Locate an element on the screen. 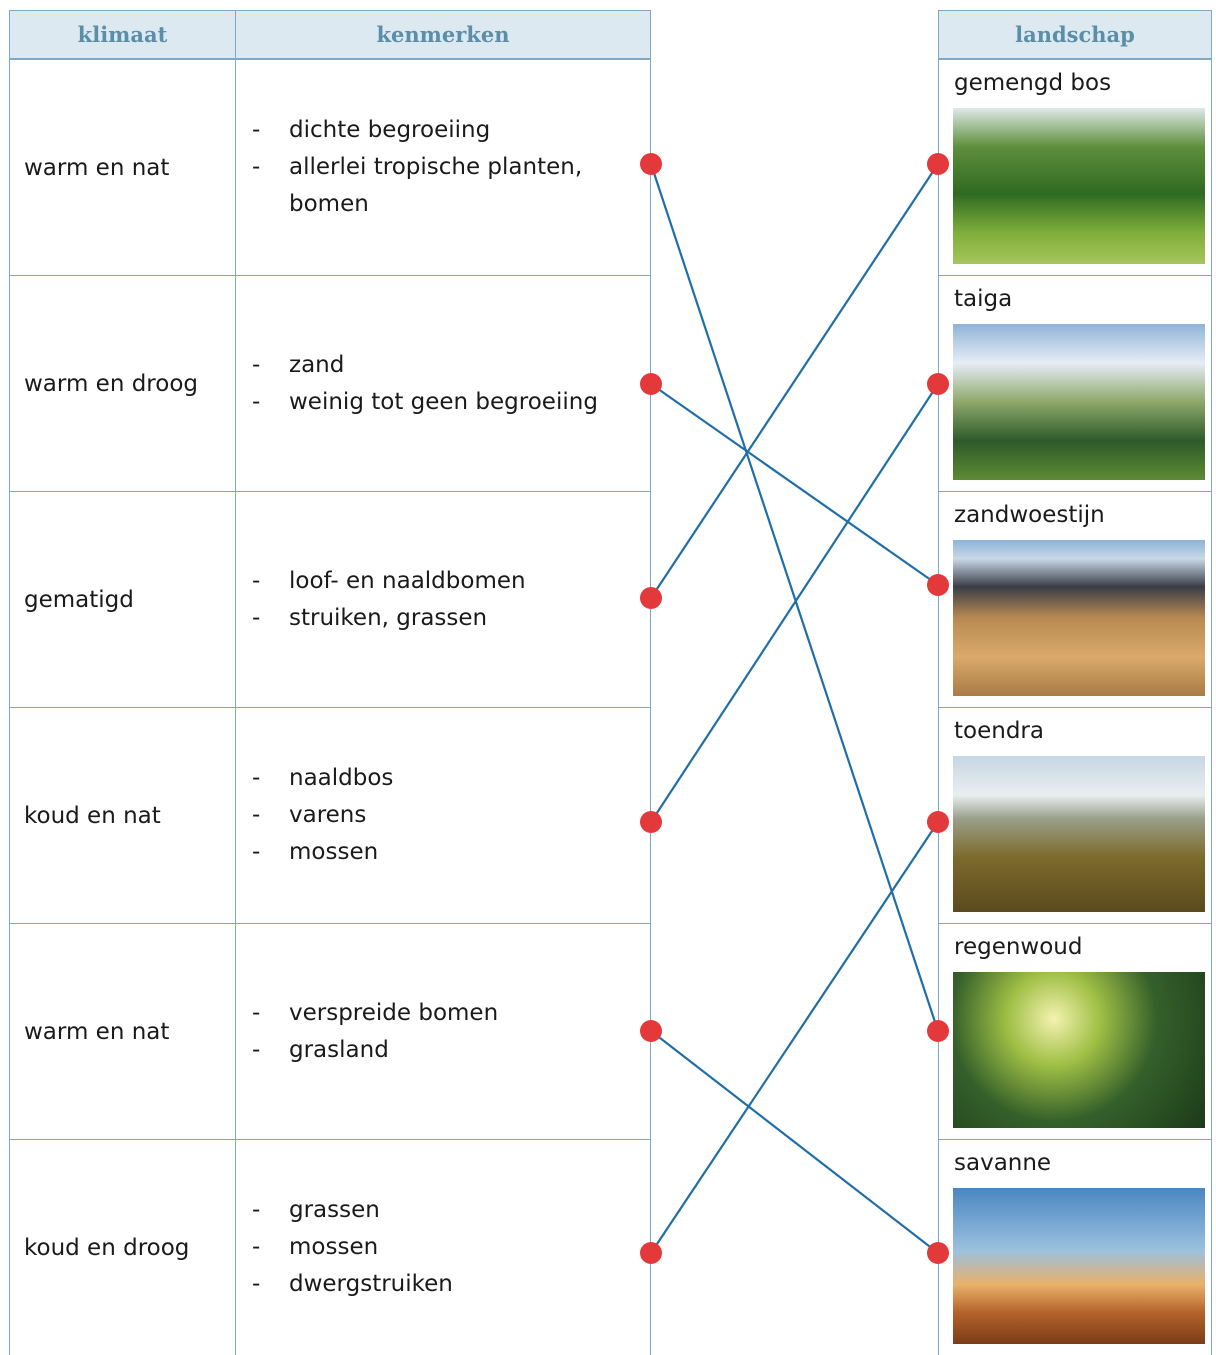 Image resolution: width=1216 pixels, height=1355 pixels. feature-item: loof- en naaldbomen is located at coordinates (430, 581).